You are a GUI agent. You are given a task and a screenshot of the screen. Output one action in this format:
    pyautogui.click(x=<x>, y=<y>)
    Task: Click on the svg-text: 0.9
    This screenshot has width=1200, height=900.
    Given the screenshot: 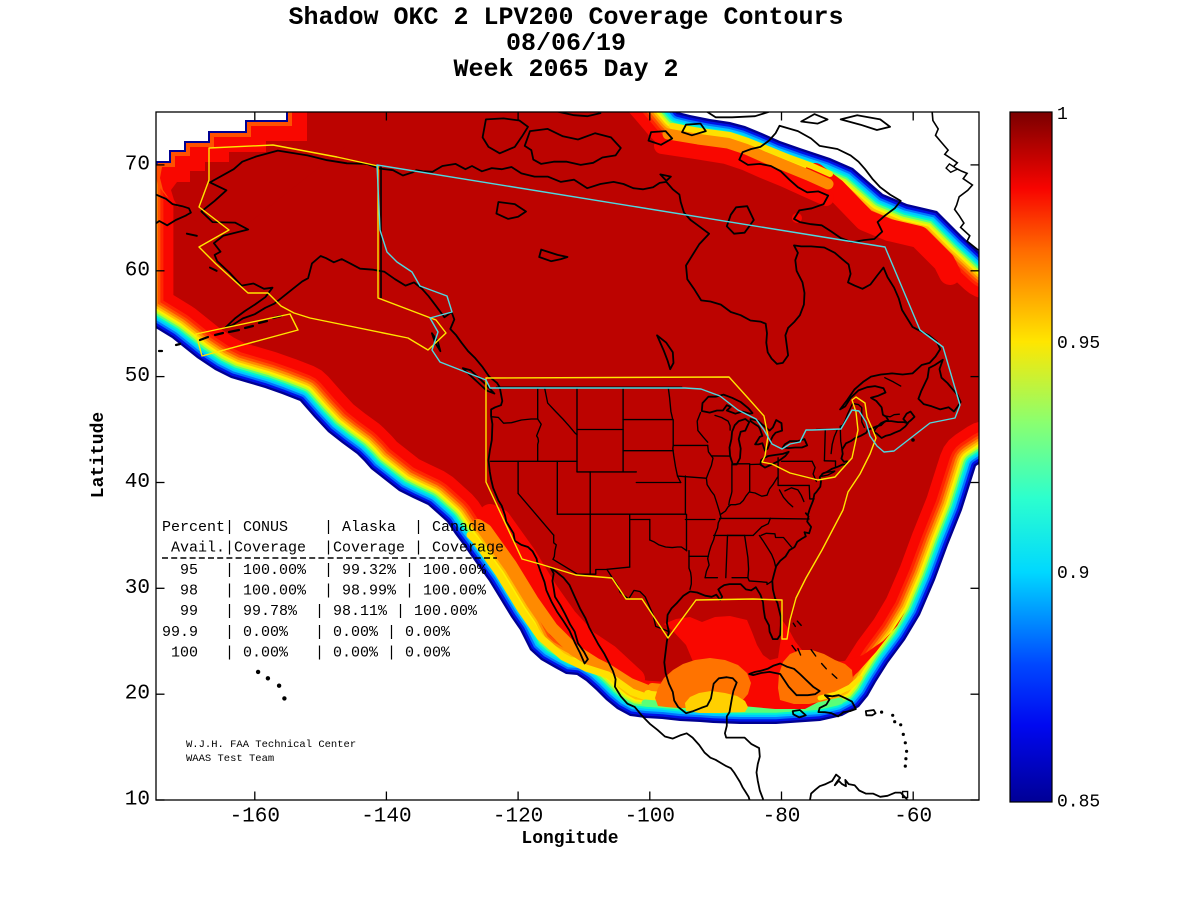 What is the action you would take?
    pyautogui.click(x=1073, y=574)
    